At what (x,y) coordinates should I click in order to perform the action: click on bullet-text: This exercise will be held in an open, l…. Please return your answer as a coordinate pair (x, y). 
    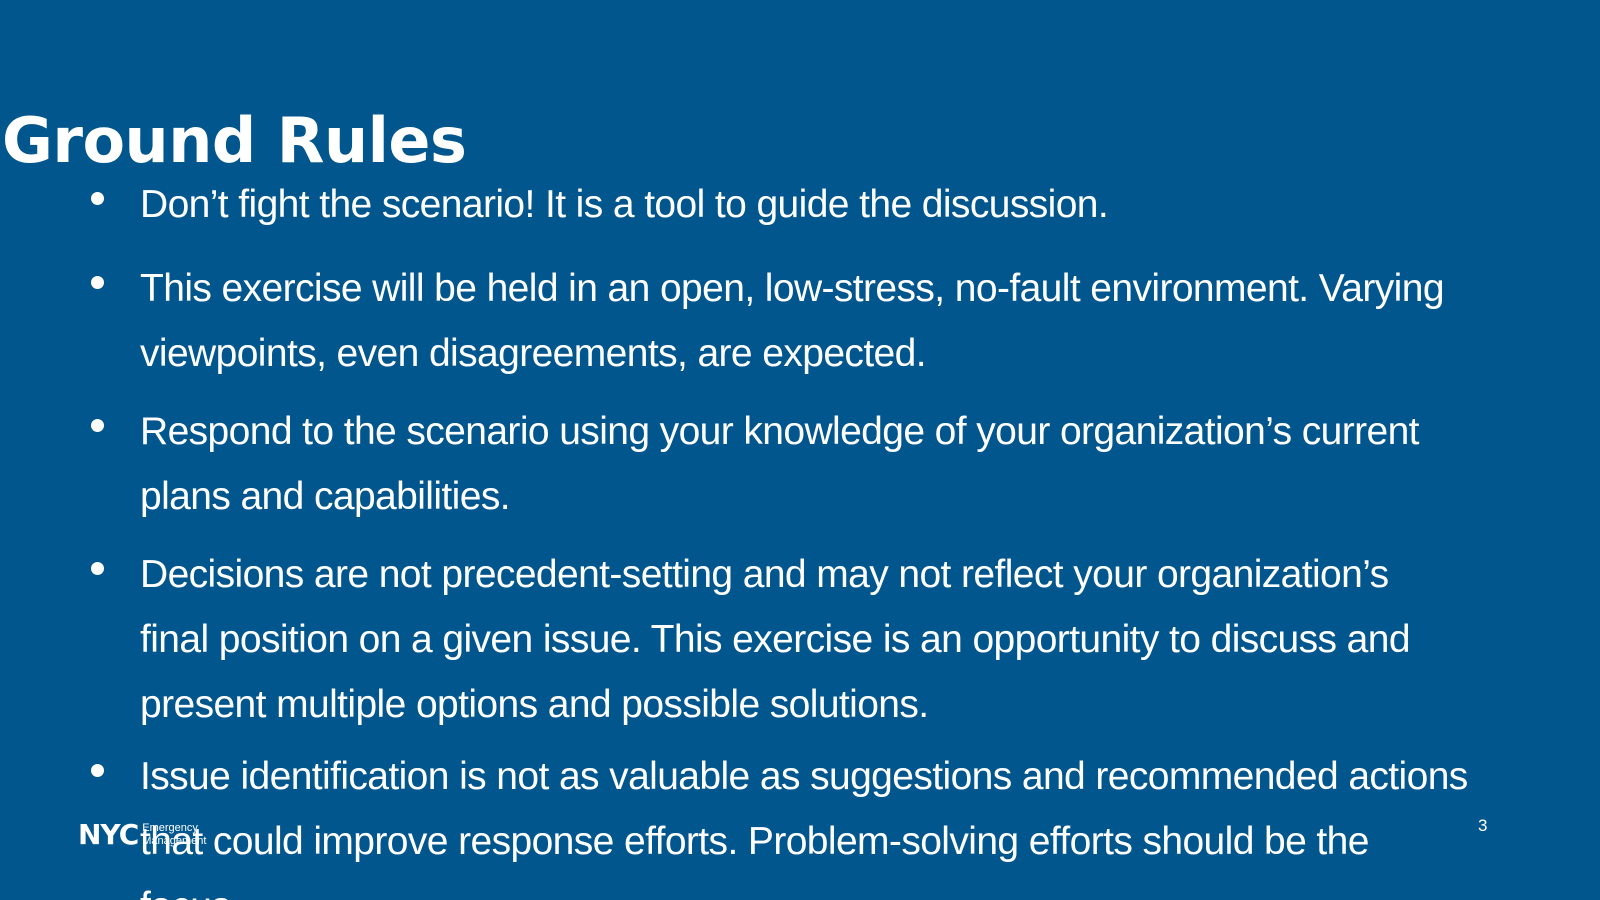
    Looking at the image, I should click on (792, 321).